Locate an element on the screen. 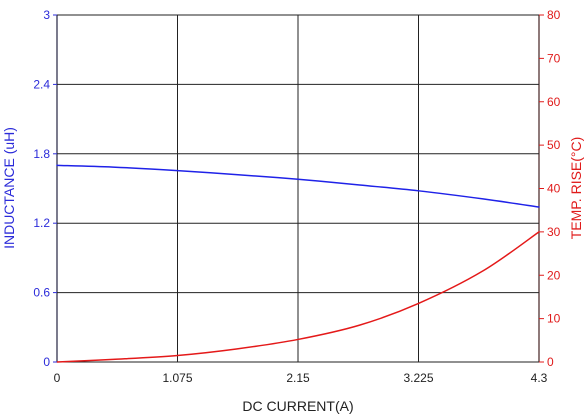  y-axis-title-left: INDUCTANCE (uH) is located at coordinates (9, 188).